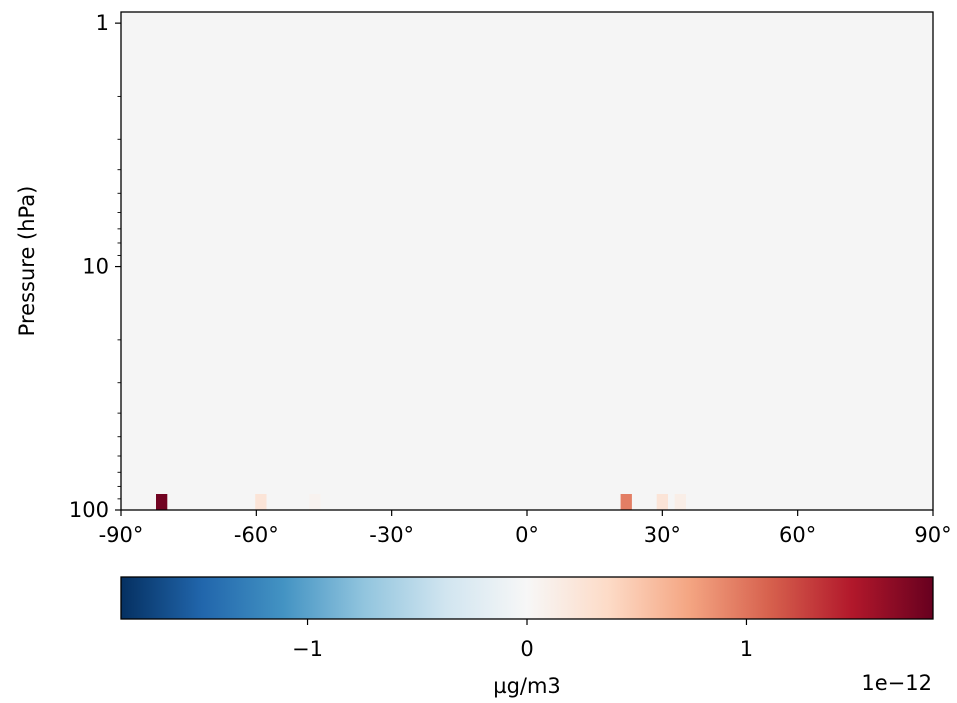 This screenshot has height=703, width=957. What do you see at coordinates (27, 261) in the screenshot?
I see `y-axis-label: Pressure (hPa)` at bounding box center [27, 261].